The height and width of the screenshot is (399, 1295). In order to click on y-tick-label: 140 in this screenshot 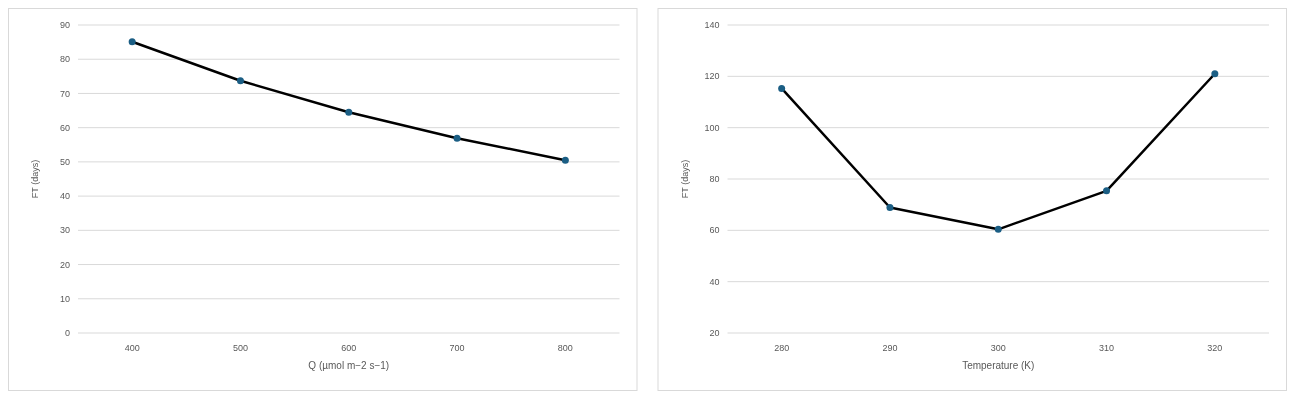, I will do `click(712, 25)`.